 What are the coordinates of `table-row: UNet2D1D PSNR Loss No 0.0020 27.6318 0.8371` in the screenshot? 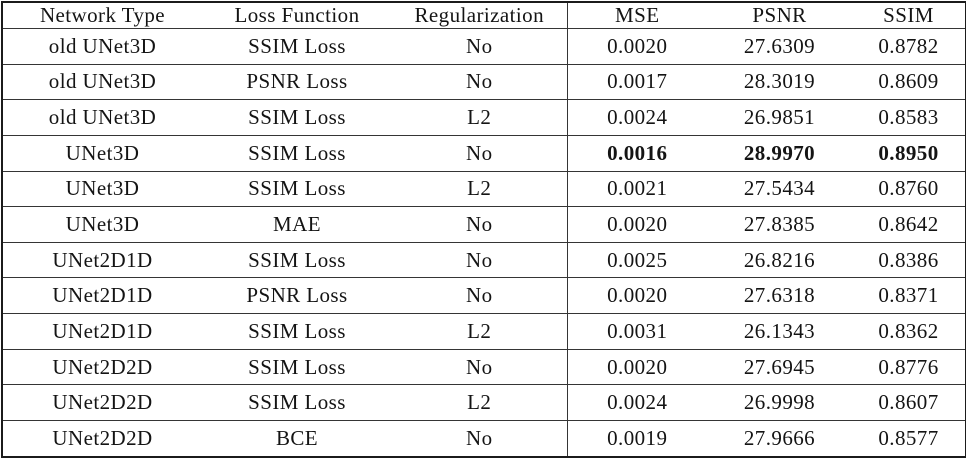 It's located at (484, 295).